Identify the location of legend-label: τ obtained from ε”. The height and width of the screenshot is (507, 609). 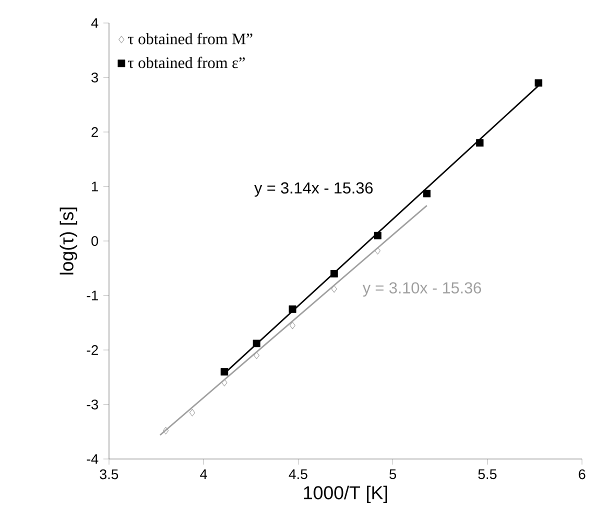
(186, 62).